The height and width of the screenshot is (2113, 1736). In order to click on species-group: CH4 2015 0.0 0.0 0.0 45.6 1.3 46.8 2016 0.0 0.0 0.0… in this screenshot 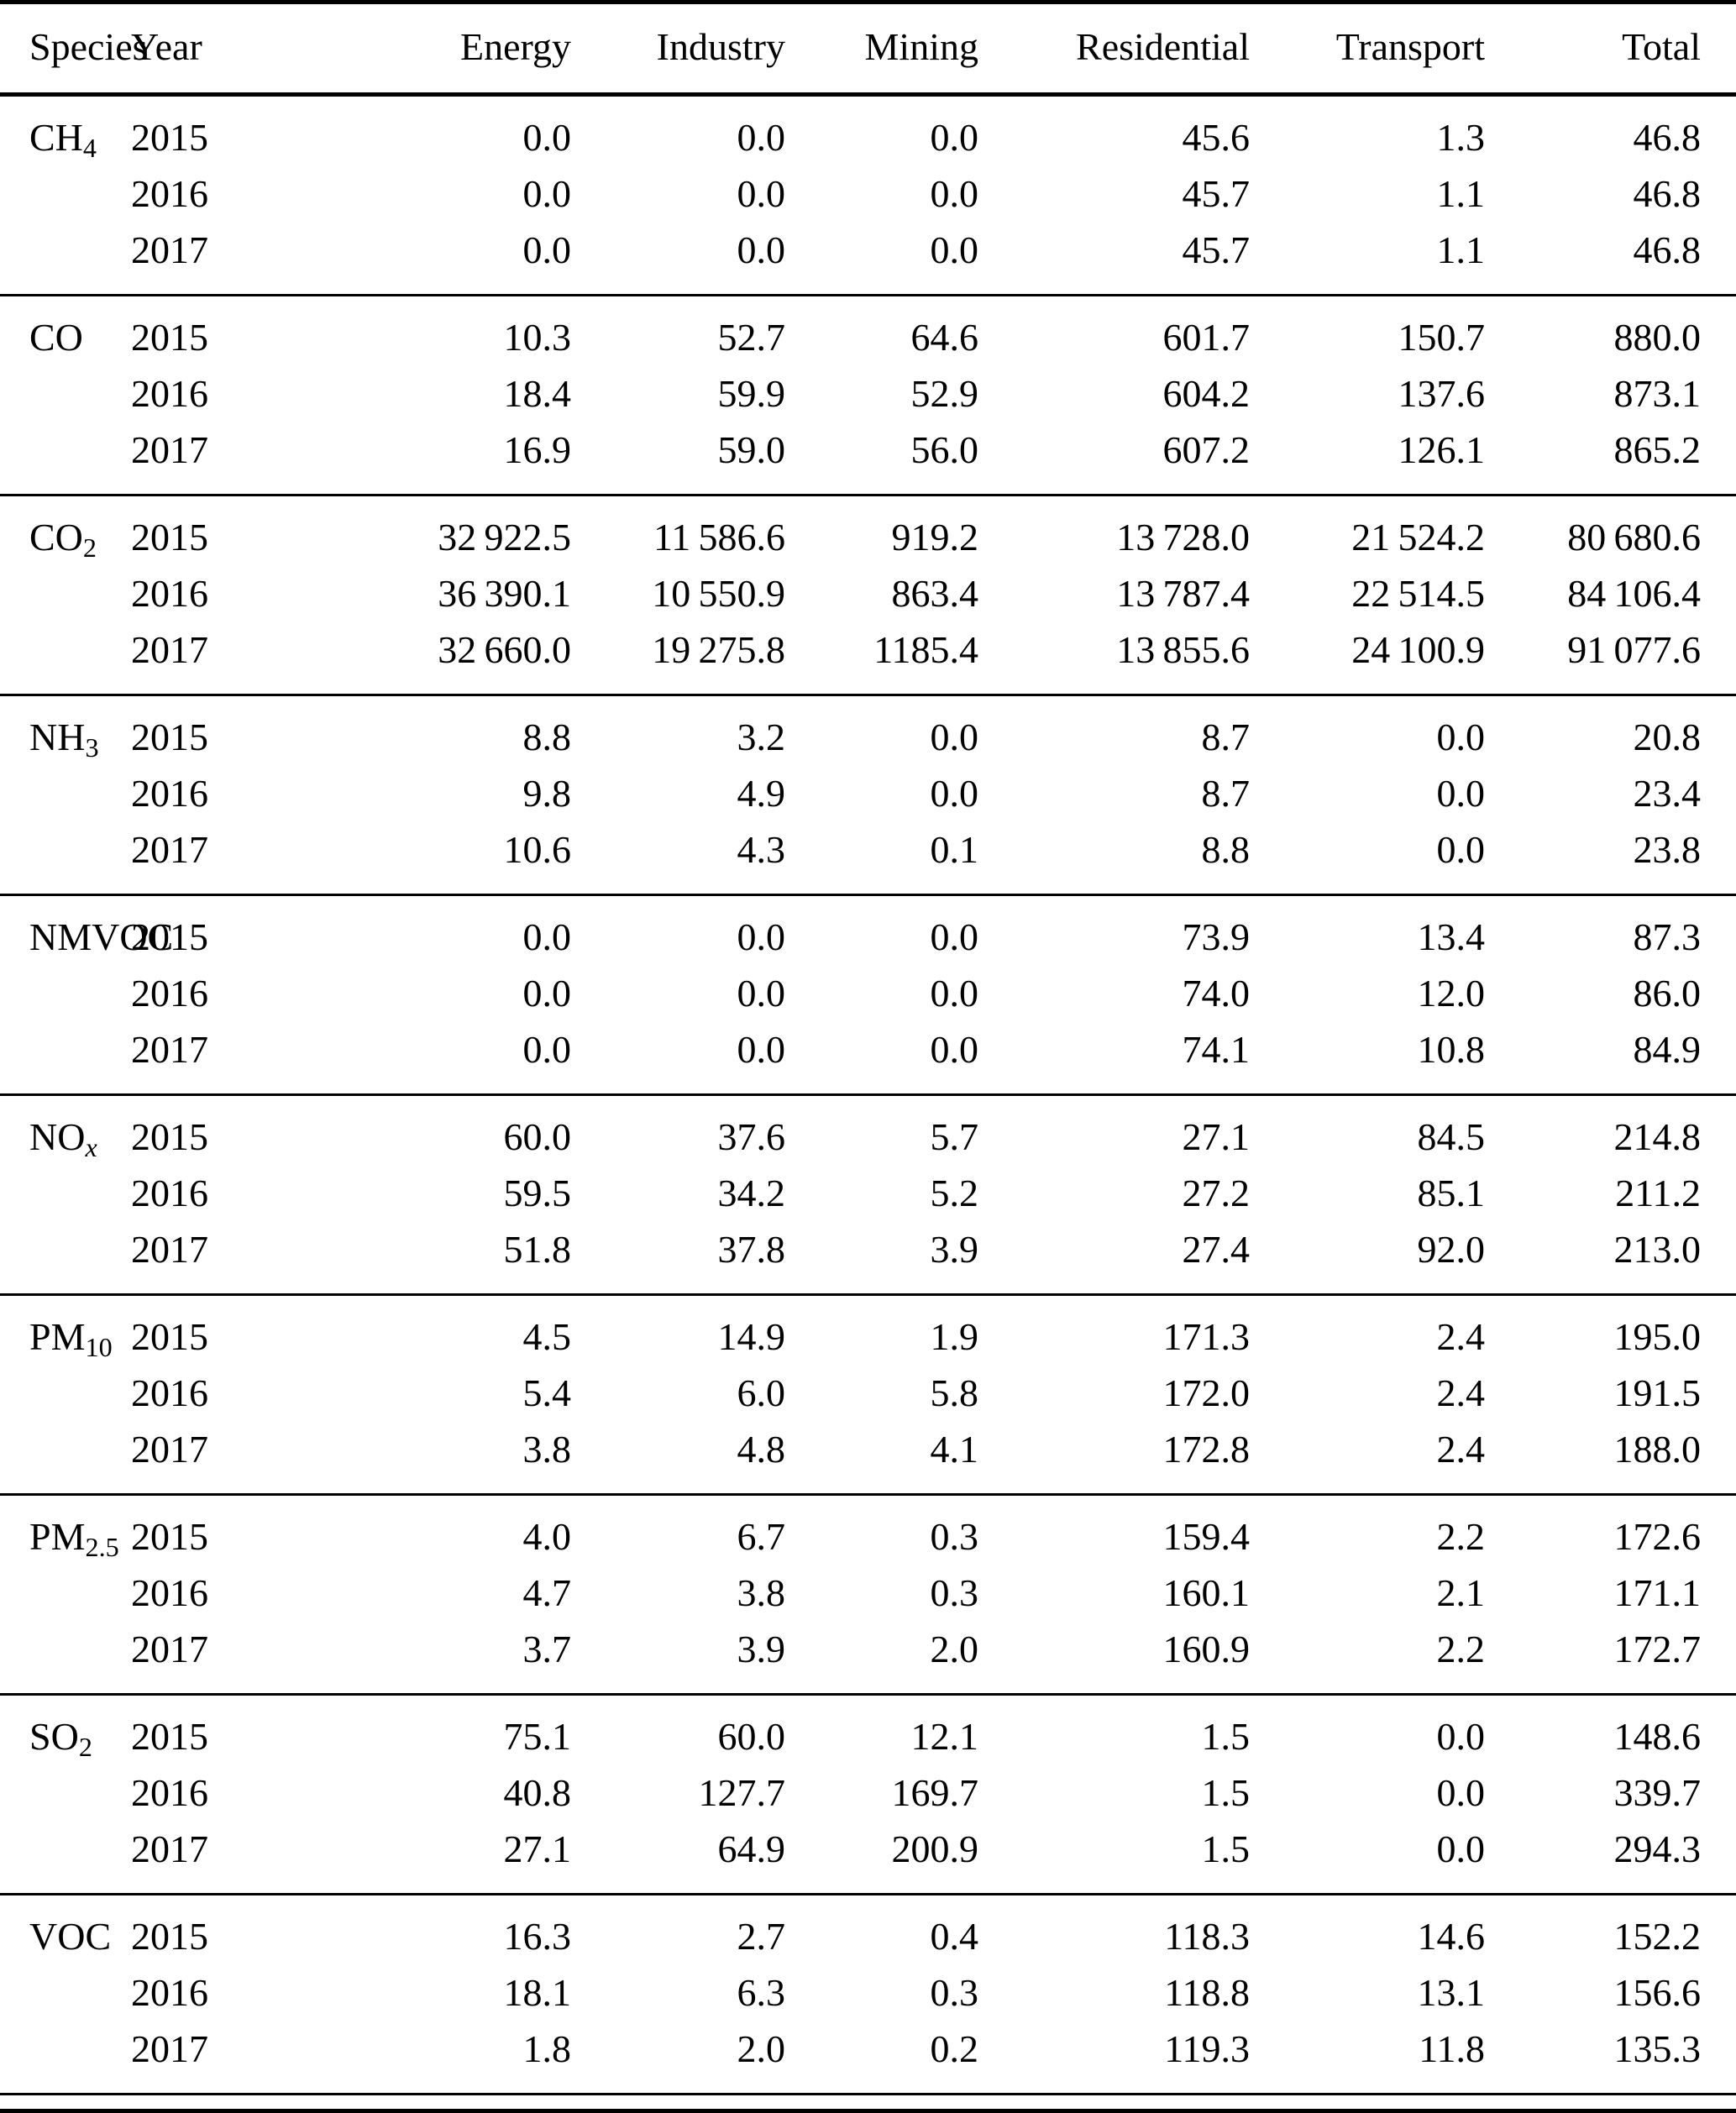, I will do `click(868, 196)`.